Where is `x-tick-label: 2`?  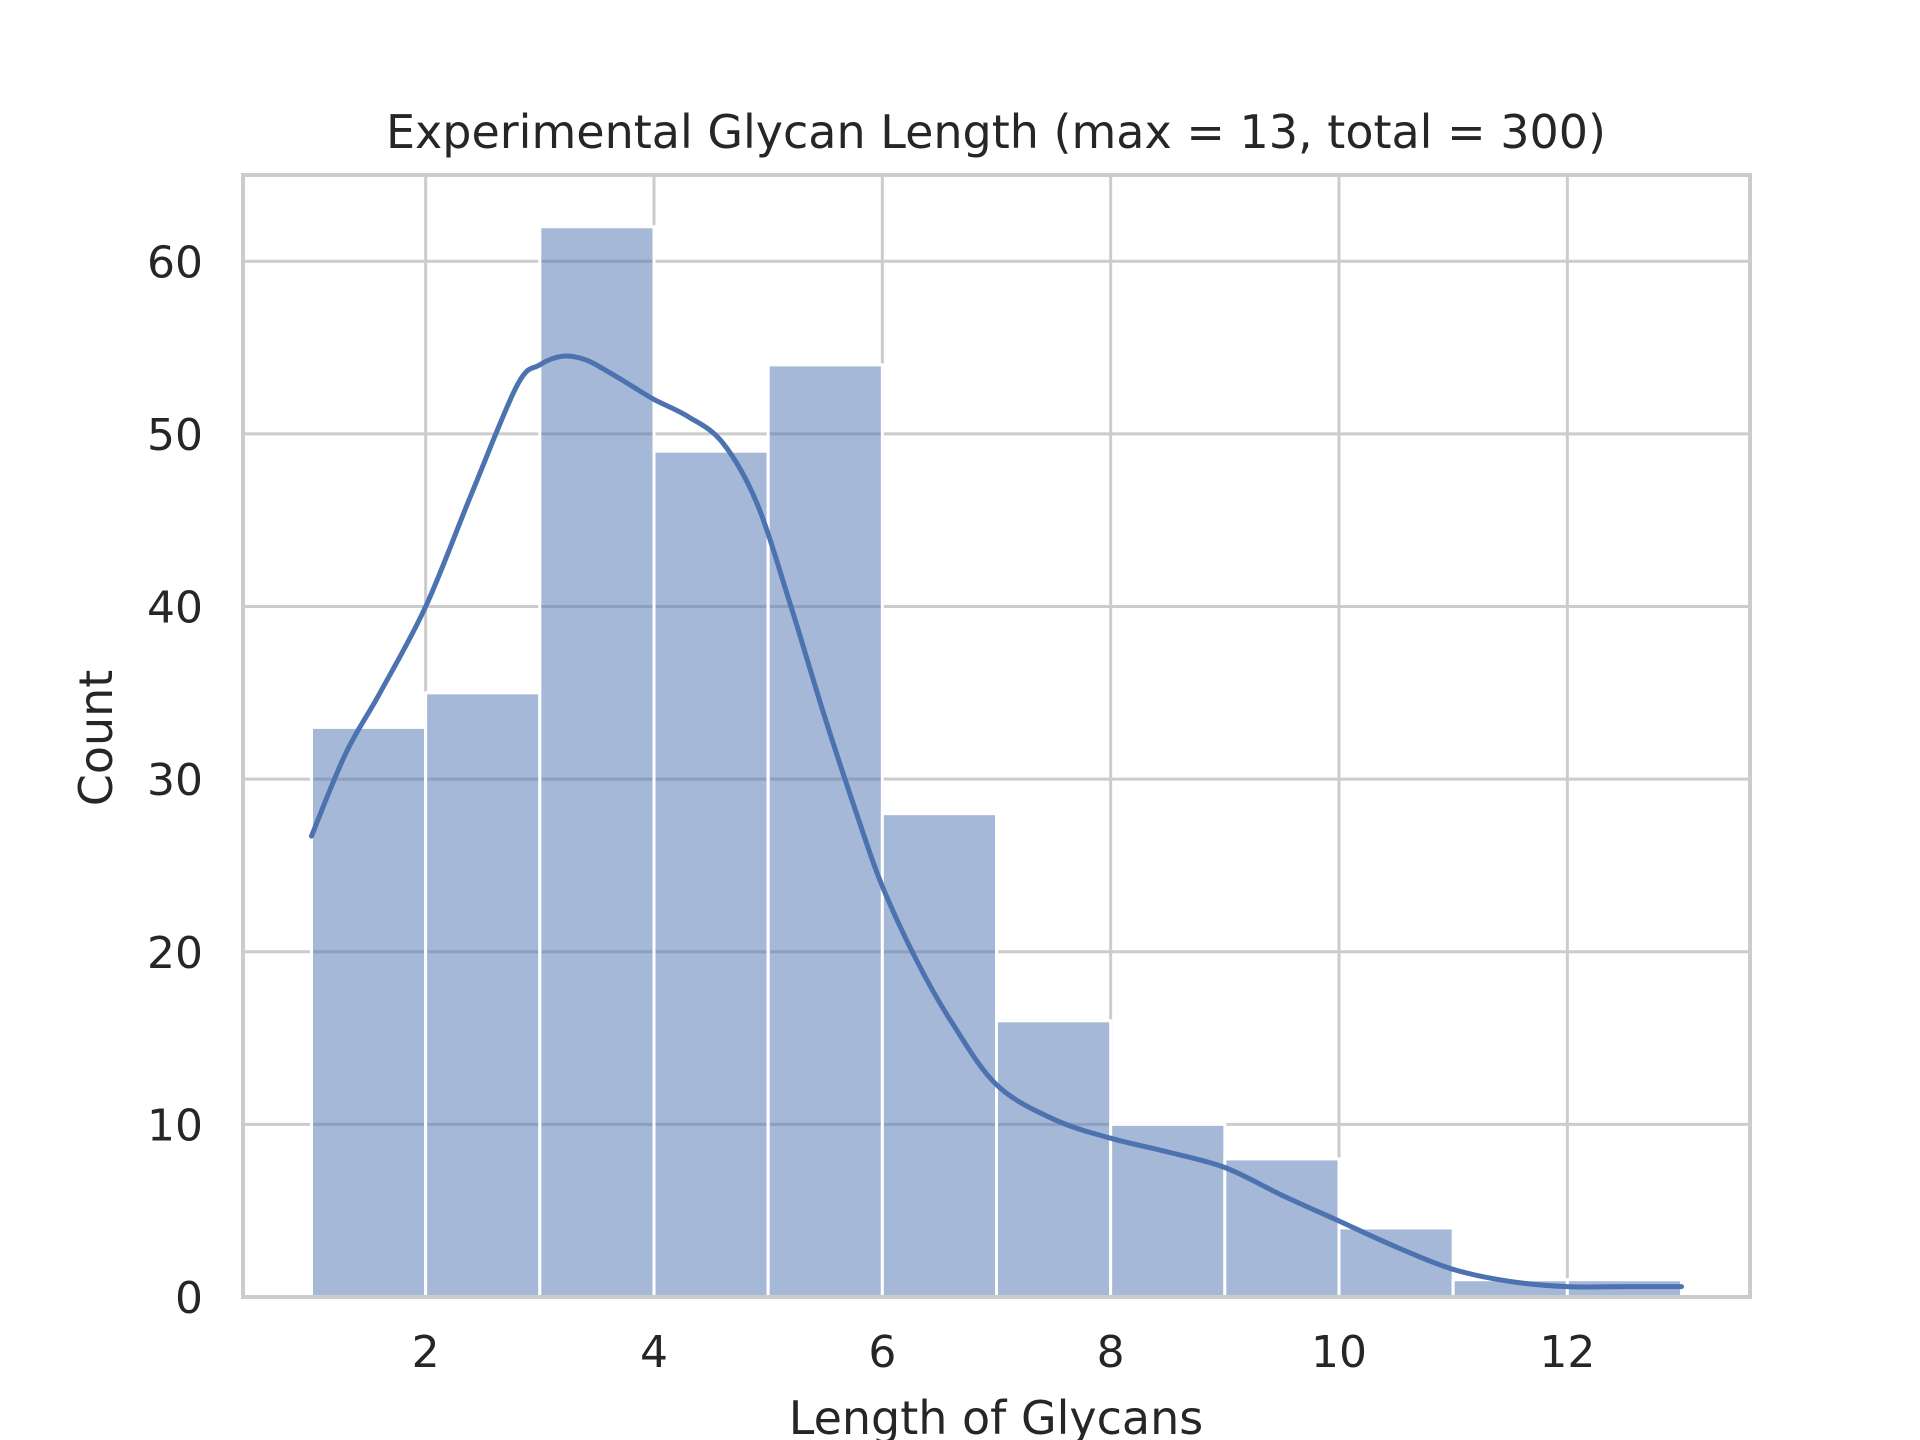
x-tick-label: 2 is located at coordinates (426, 1352).